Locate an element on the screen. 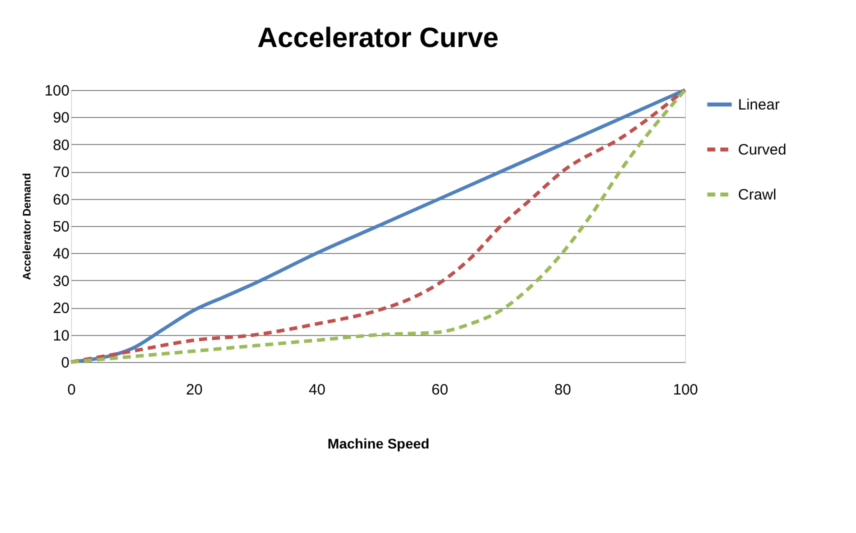 The image size is (856, 533). y-tick-label: 20 is located at coordinates (61, 309).